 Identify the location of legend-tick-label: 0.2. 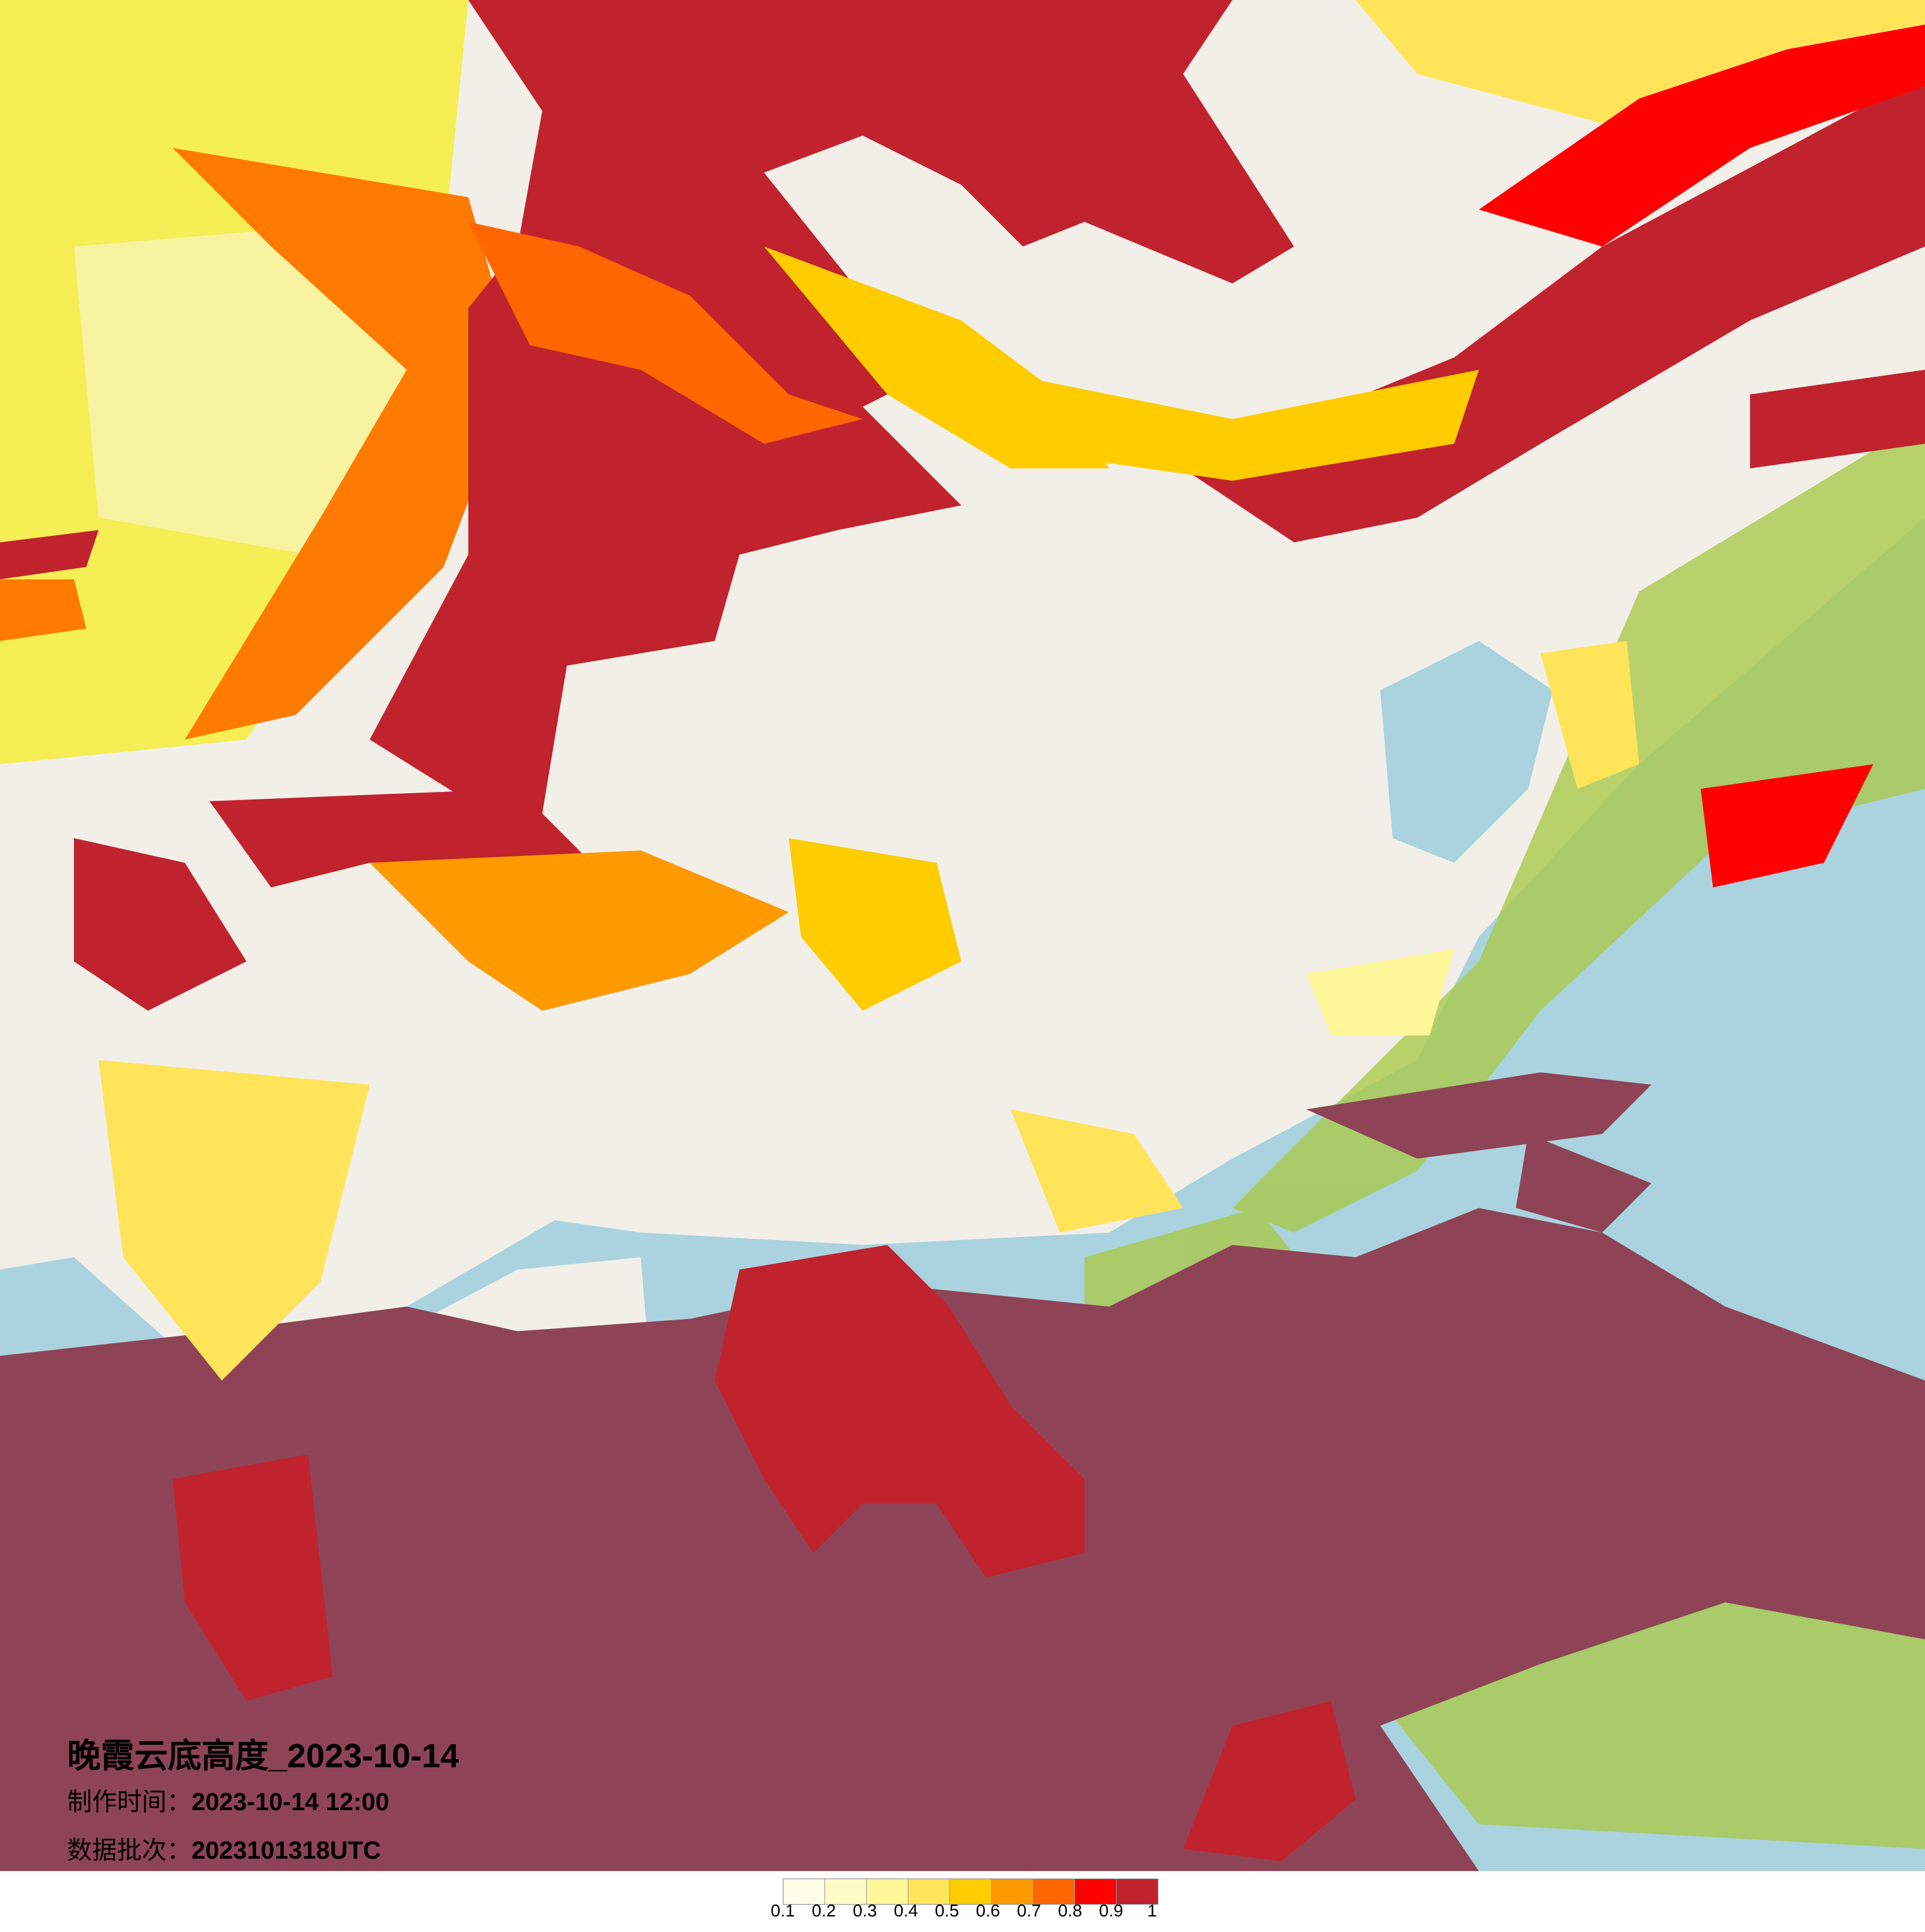
(823, 1910).